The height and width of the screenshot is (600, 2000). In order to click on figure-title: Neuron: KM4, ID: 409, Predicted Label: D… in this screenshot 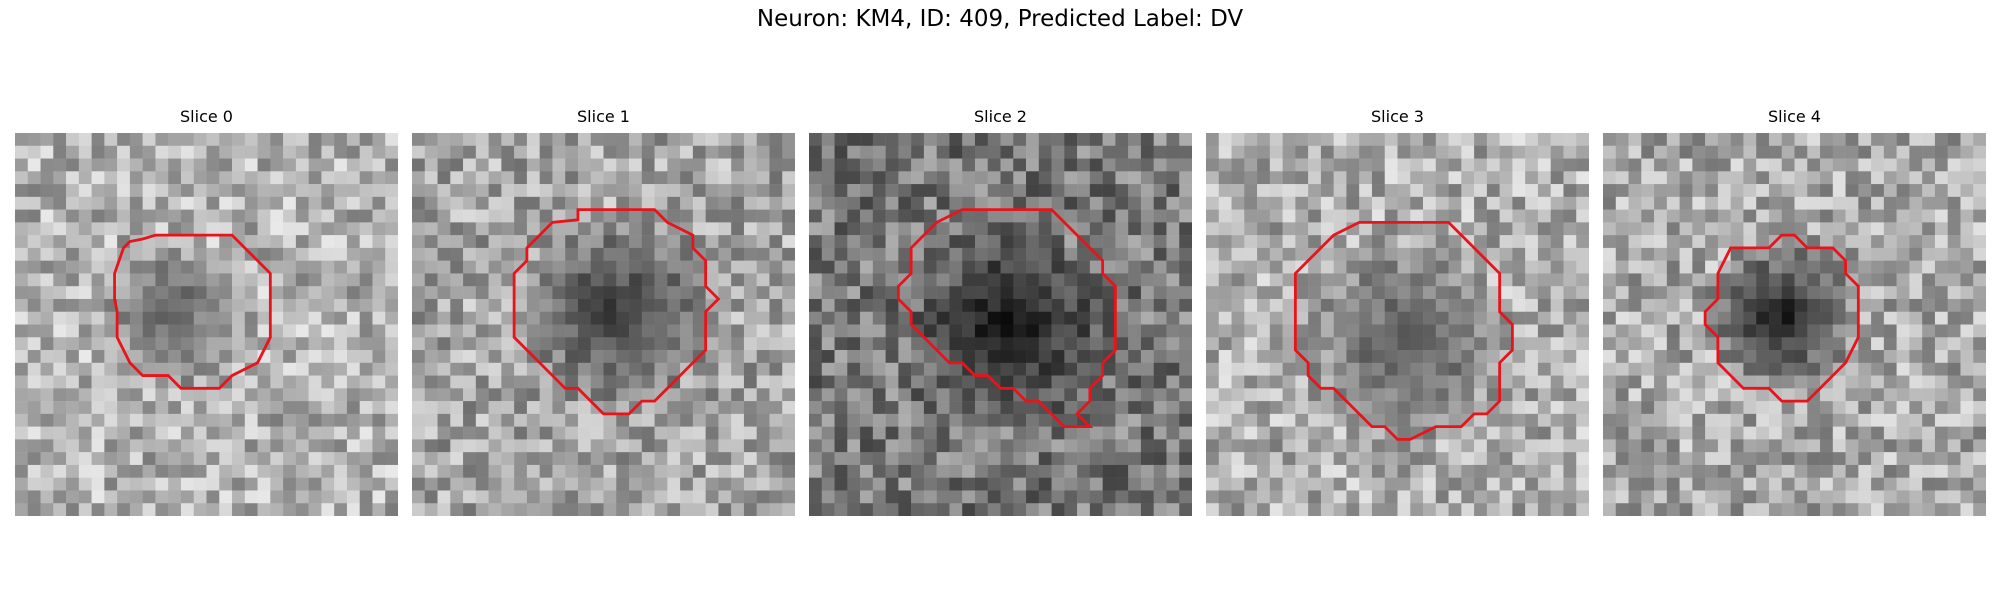, I will do `click(1000, 19)`.